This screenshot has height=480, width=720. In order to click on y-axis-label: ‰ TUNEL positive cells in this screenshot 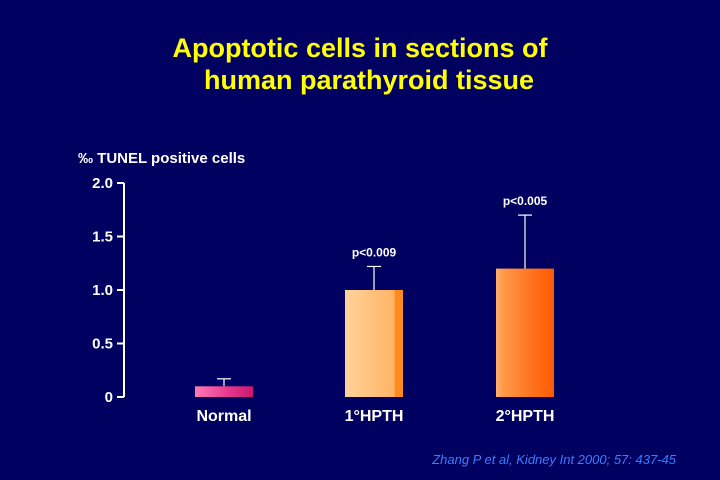, I will do `click(162, 158)`.